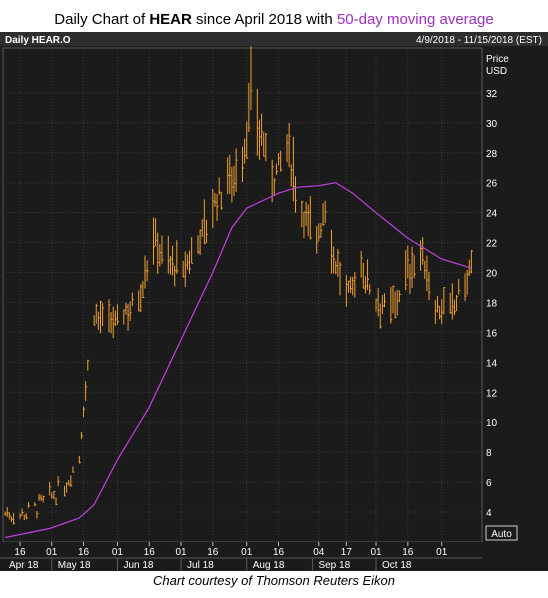 The width and height of the screenshot is (548, 598). I want to click on y-axis: Price USD 4 6 8 10 12 14 16 18 20 22 24 26 28 30 32, so click(497, 286).